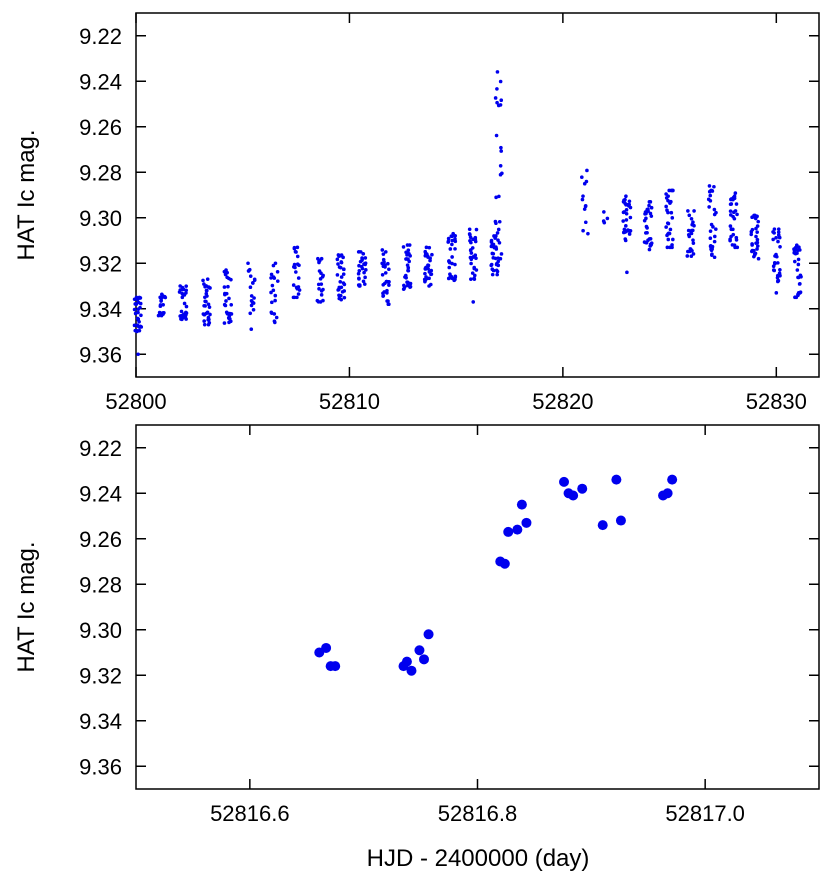 The height and width of the screenshot is (883, 831). I want to click on y-tick-label: 9.30, so click(100, 218).